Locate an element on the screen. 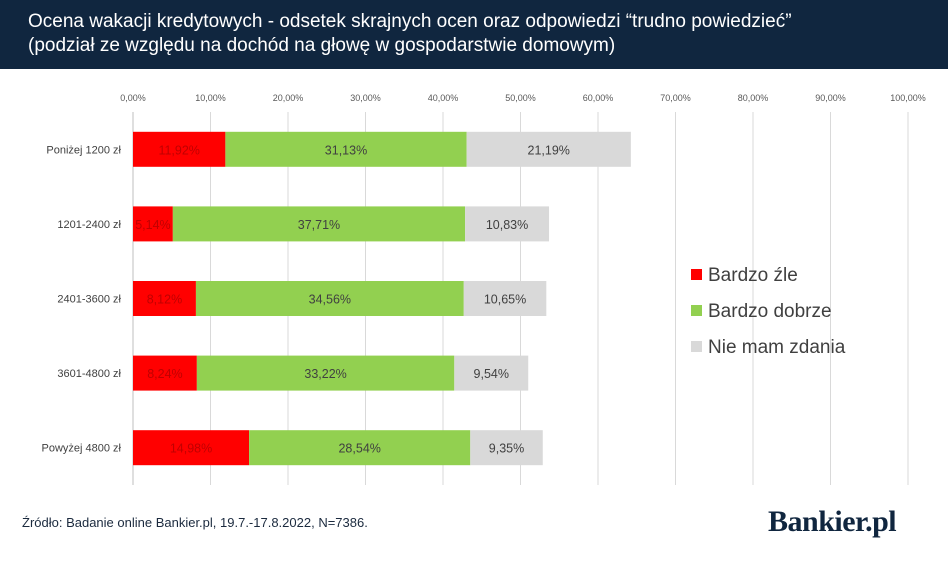  data-label: 8,12% is located at coordinates (164, 300).